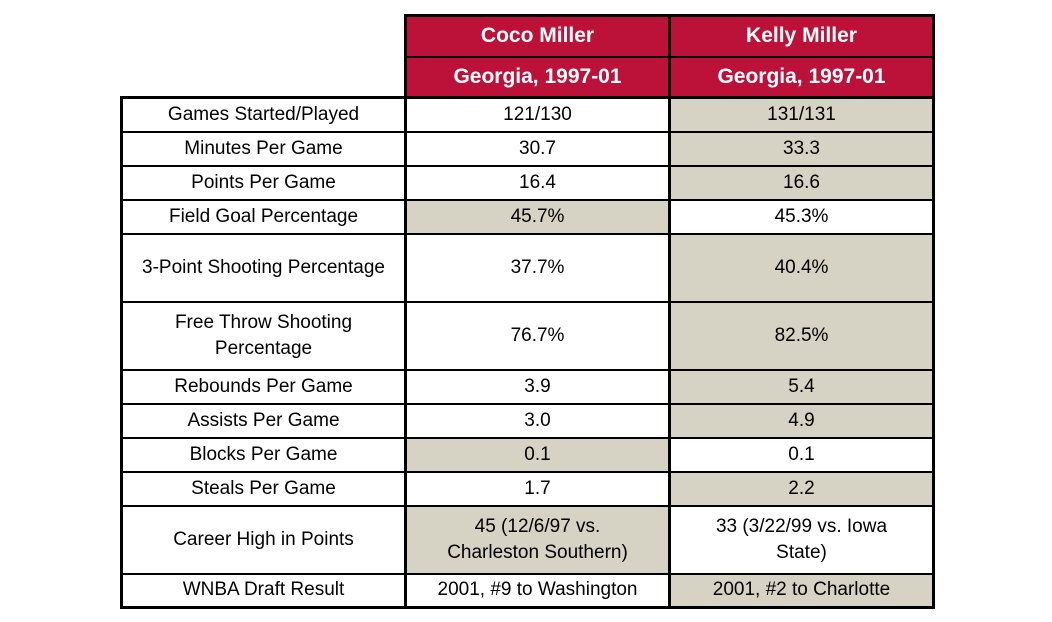 The height and width of the screenshot is (622, 1052). I want to click on table-row: Assists Per Game 3.0 4.9, so click(527, 420).